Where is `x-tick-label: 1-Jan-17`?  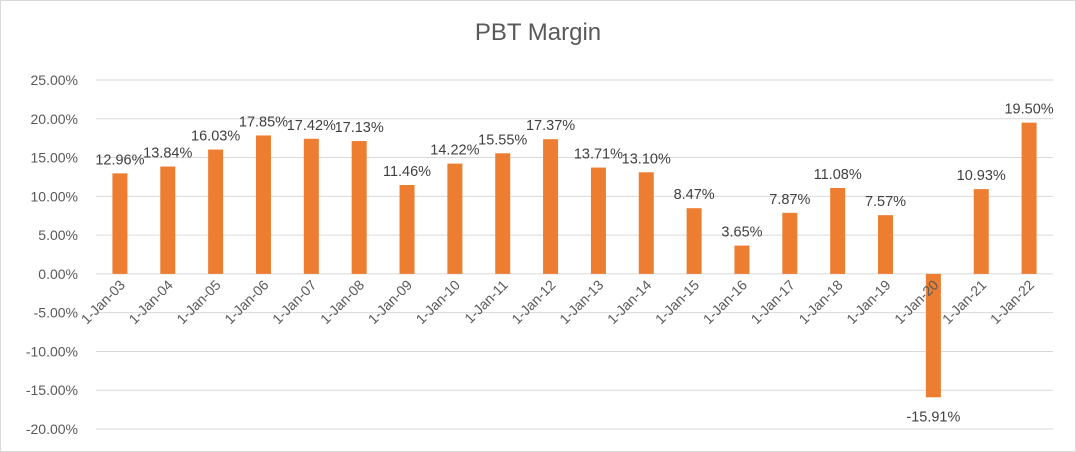
x-tick-label: 1-Jan-17 is located at coordinates (773, 302).